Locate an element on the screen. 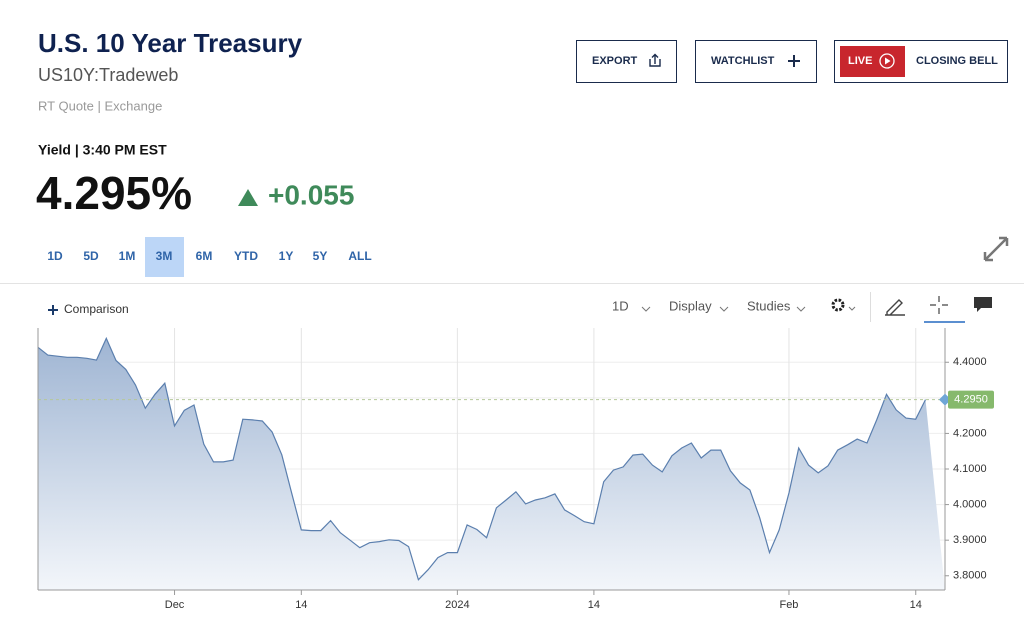 The height and width of the screenshot is (633, 1024). display: Display is located at coordinates (690, 305).